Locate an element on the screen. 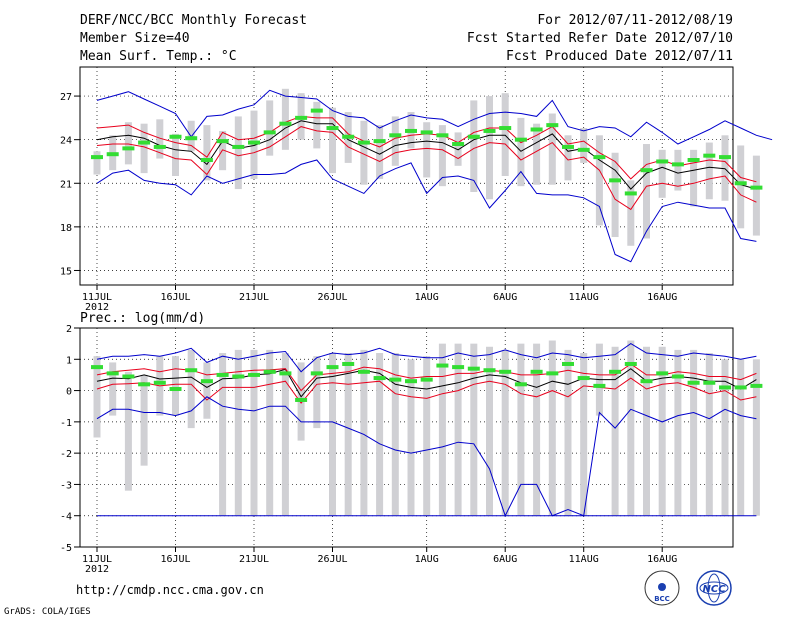 The image size is (800, 618). temperature-xtick-label: 16AUG is located at coordinates (662, 297).